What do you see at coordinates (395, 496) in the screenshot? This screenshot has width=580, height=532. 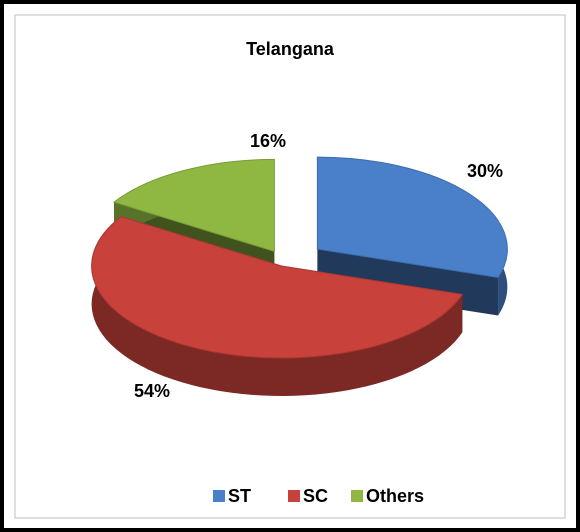 I see `legend-label: Others` at bounding box center [395, 496].